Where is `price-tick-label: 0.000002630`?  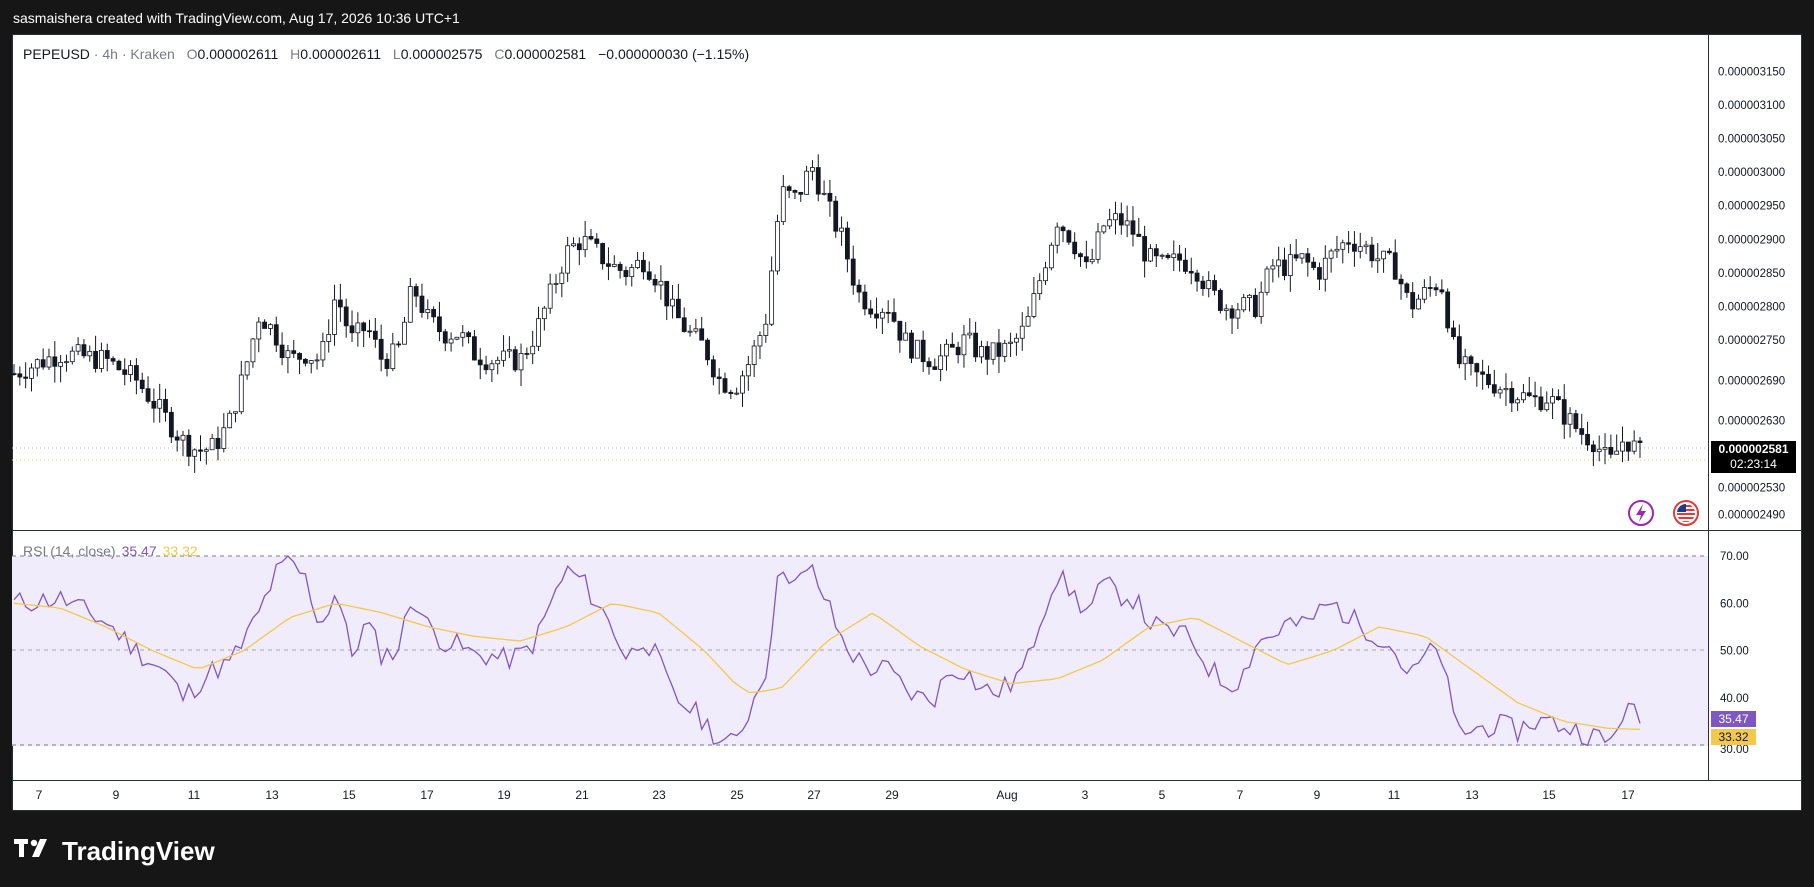 price-tick-label: 0.000002630 is located at coordinates (1751, 422).